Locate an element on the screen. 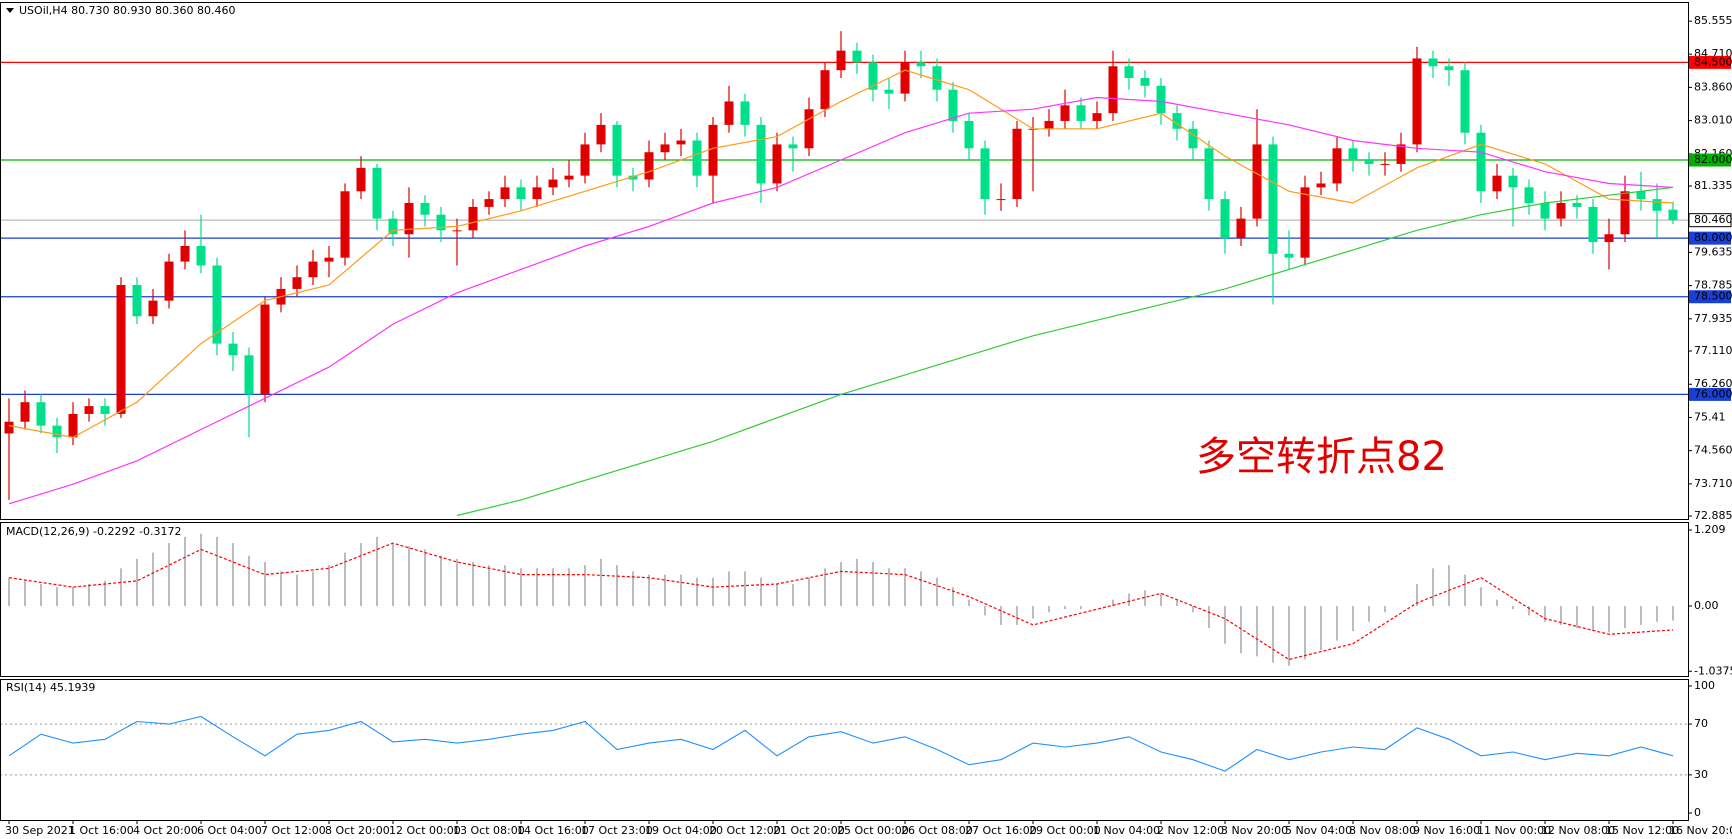 This screenshot has height=839, width=1732. y-tick-label: 73.710 is located at coordinates (1713, 483).